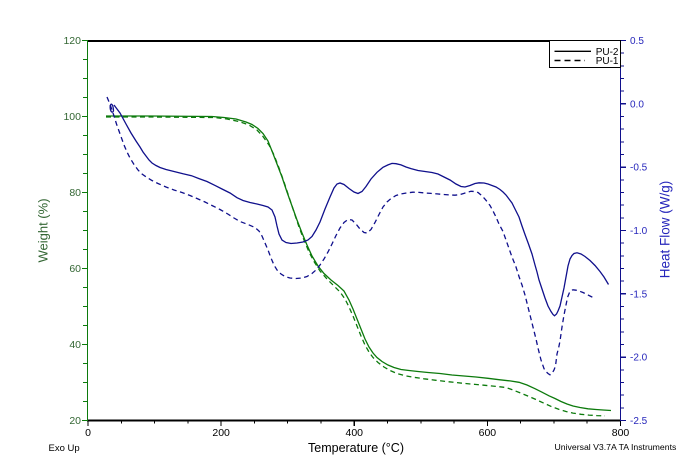 The height and width of the screenshot is (466, 696). Describe the element at coordinates (665, 230) in the screenshot. I see `svg-text: Heat Flow (W/g)` at that location.